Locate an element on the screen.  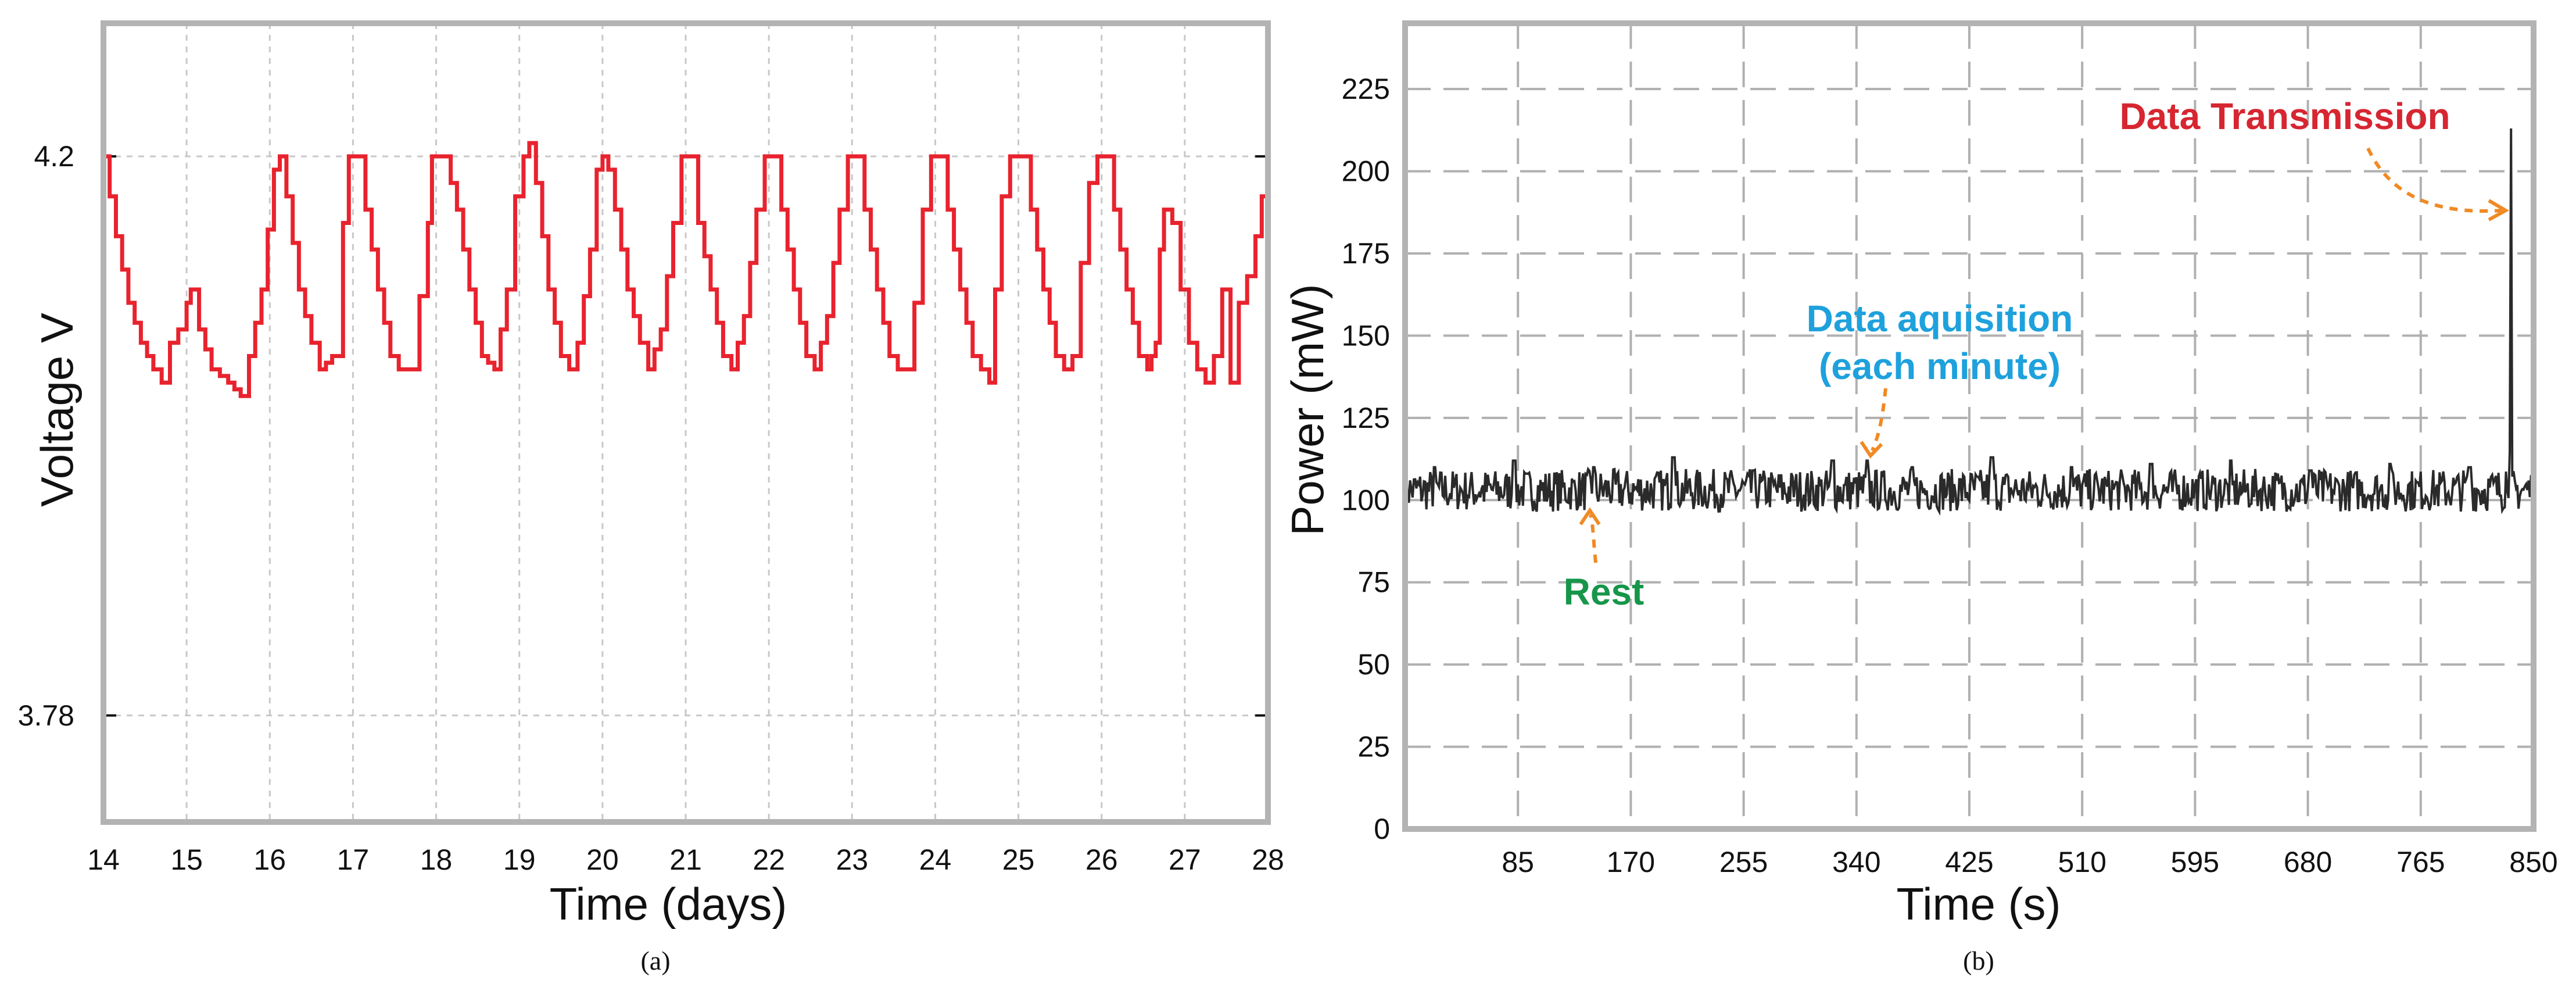
voltage-series-line is located at coordinates (686, 269).